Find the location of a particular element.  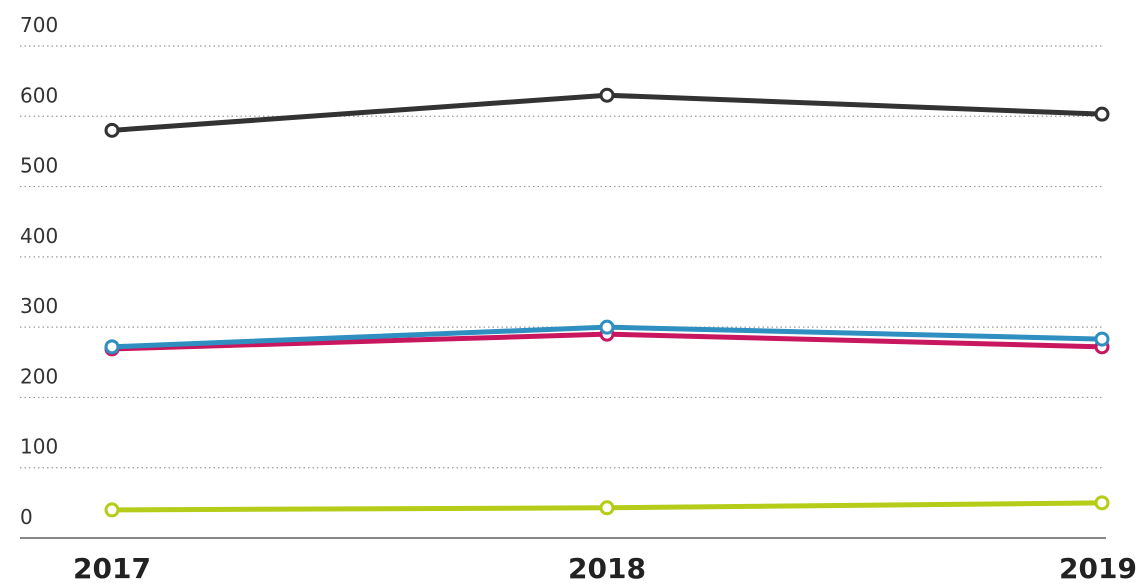

y-tick-label: 500 is located at coordinates (39, 166).